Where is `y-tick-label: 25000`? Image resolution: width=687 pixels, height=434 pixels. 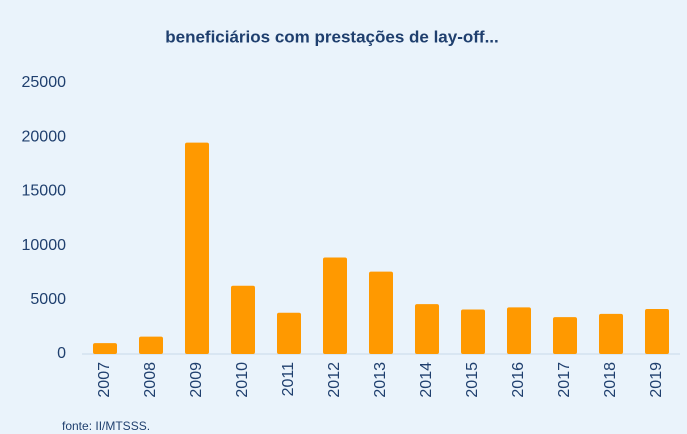
y-tick-label: 25000 is located at coordinates (44, 82).